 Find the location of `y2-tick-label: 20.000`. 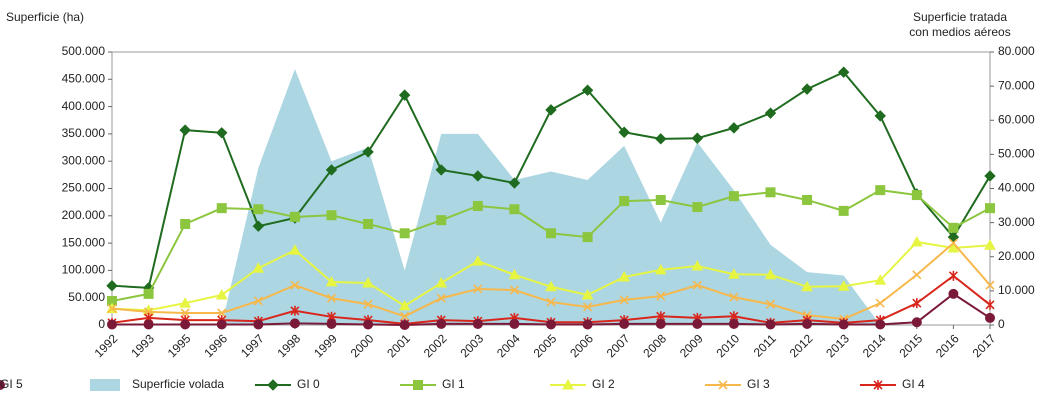

y2-tick-label: 20.000 is located at coordinates (1016, 256).